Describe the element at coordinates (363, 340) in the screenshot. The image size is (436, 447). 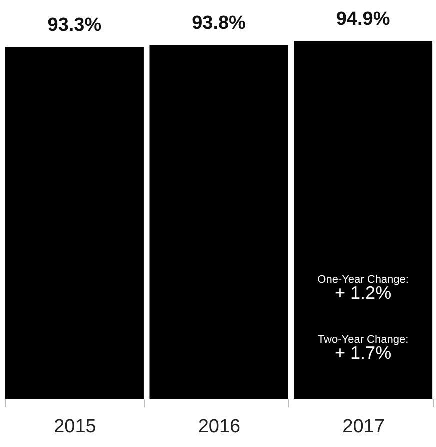
I see `annotation: Two-Year Change:` at that location.